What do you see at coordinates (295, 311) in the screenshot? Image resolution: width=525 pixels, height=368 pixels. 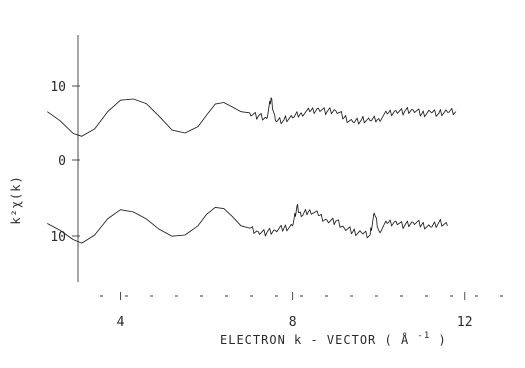 I see `x-ticks: 4 8 12` at bounding box center [295, 311].